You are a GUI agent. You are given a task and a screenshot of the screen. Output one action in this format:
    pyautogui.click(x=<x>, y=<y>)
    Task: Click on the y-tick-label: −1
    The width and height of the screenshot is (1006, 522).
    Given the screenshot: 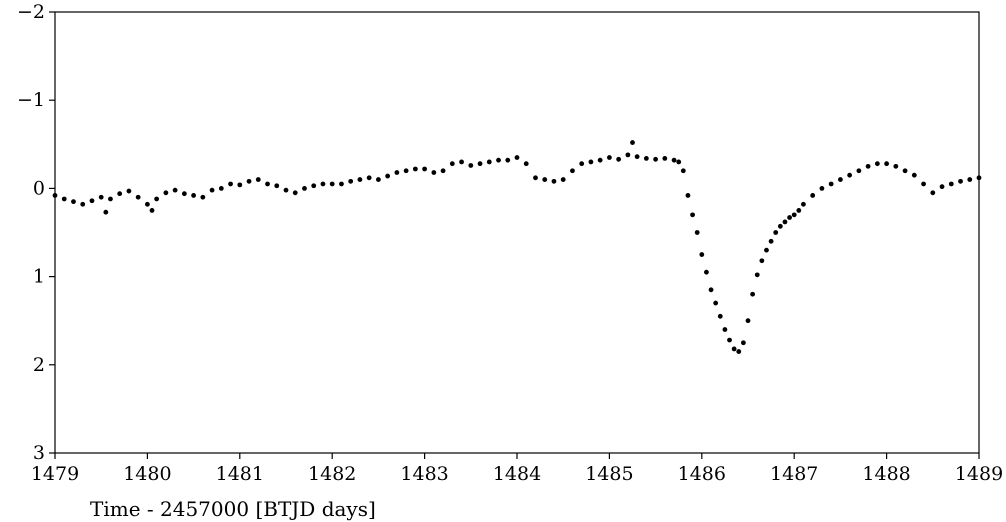 What is the action you would take?
    pyautogui.click(x=31, y=100)
    